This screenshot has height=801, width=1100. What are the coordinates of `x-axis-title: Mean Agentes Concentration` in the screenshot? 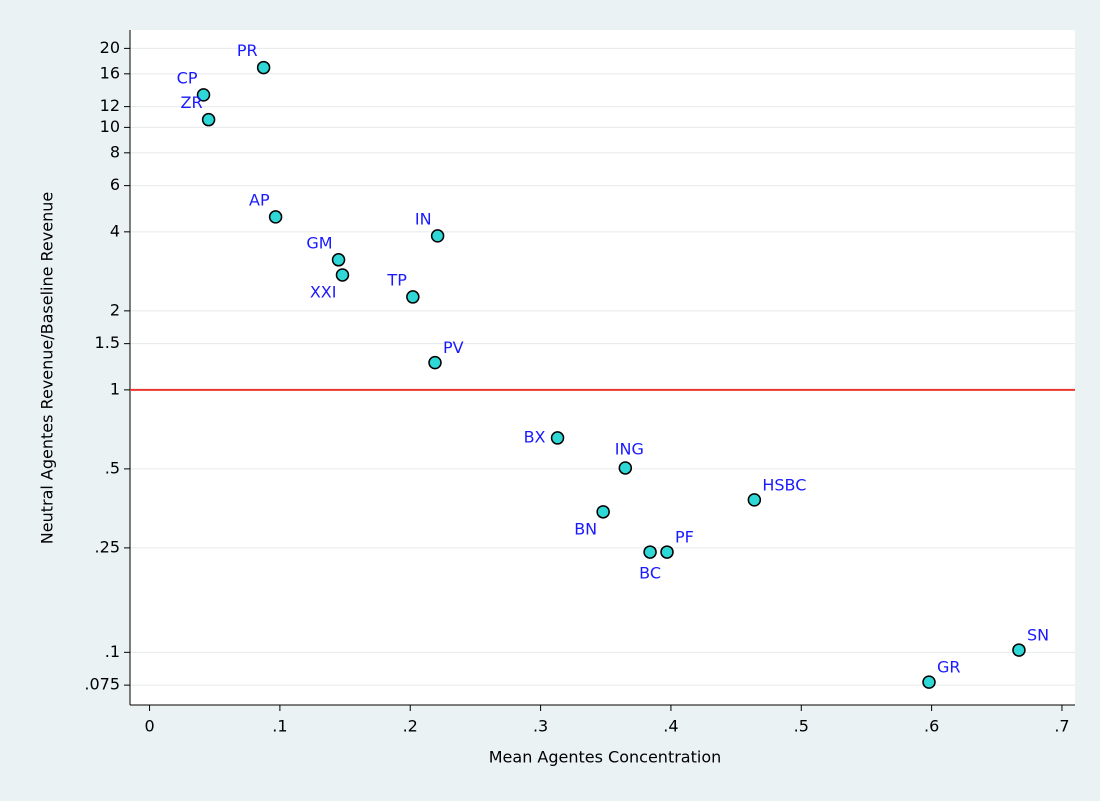 It's located at (605, 757).